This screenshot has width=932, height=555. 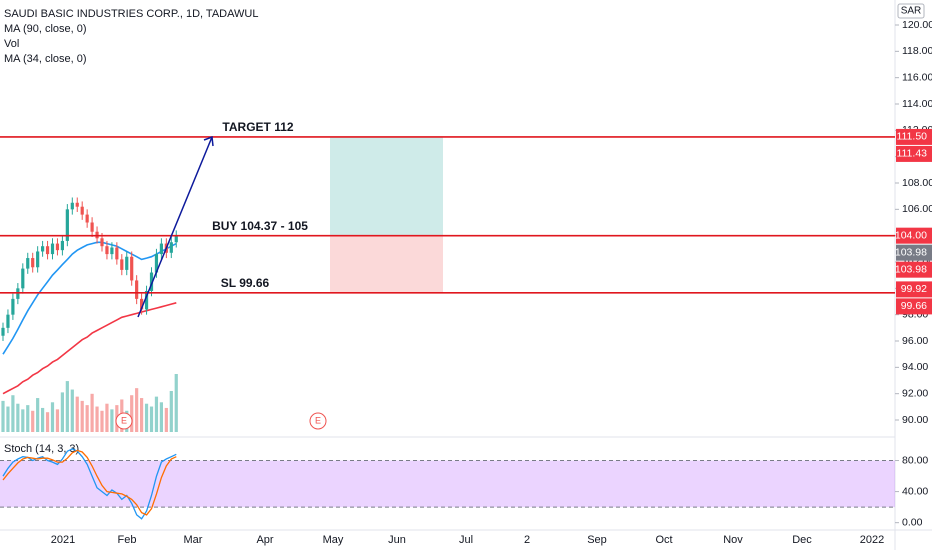 What do you see at coordinates (193, 540) in the screenshot?
I see `x-tick-label: Mar` at bounding box center [193, 540].